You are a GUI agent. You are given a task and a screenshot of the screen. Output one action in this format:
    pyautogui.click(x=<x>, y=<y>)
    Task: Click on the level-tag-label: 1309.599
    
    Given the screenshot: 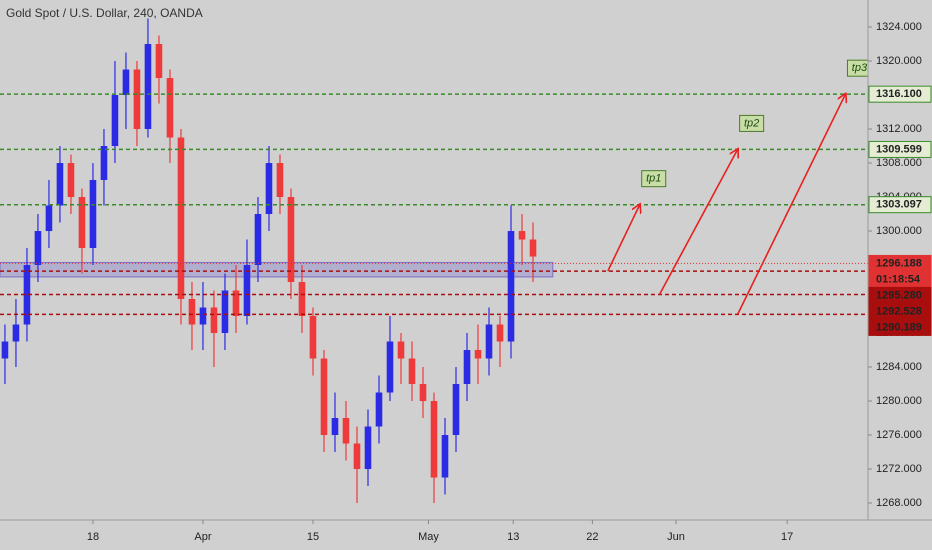 What is the action you would take?
    pyautogui.click(x=899, y=149)
    